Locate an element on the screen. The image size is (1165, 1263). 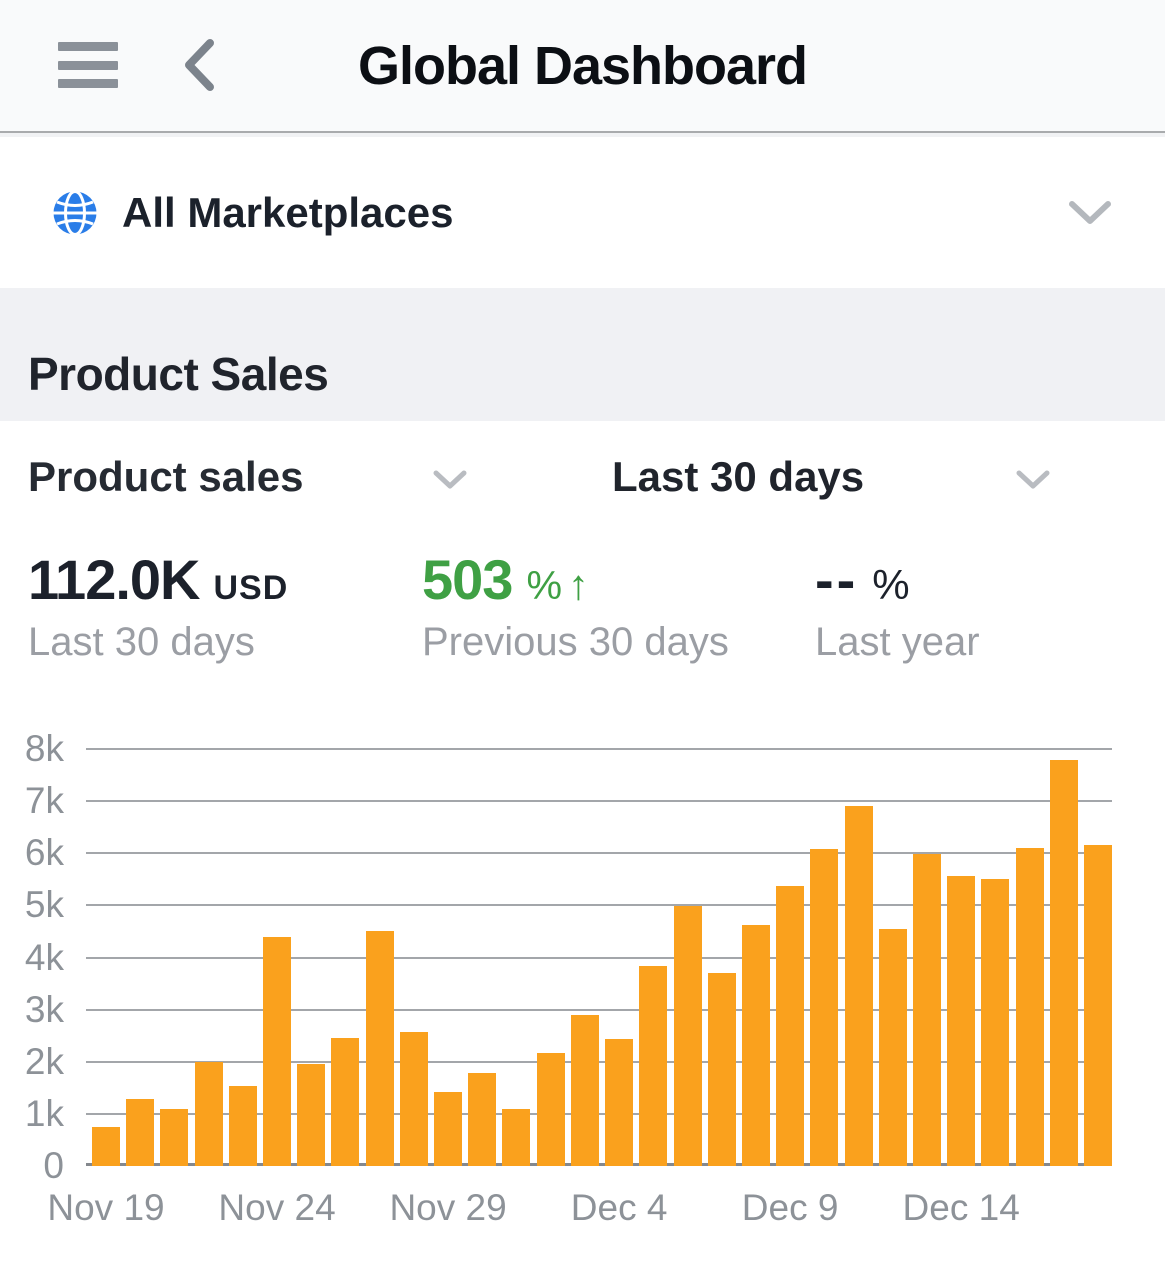
x-axis-tick-label: Dec 4 is located at coordinates (619, 1207).